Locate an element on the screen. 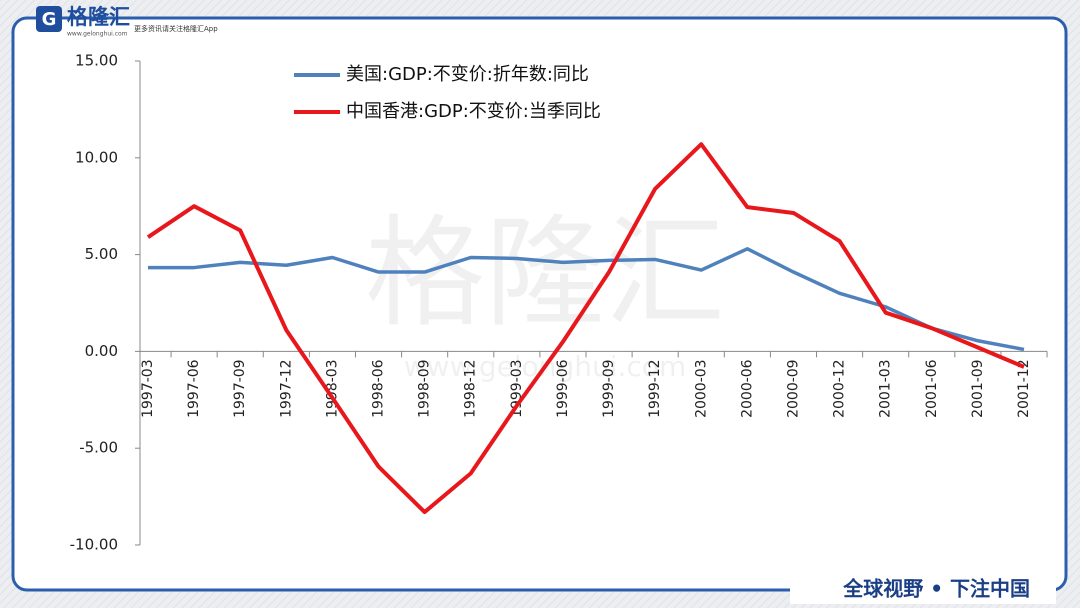  legend-label: 中国香港:GDP:不变价:当季同比 is located at coordinates (473, 111).